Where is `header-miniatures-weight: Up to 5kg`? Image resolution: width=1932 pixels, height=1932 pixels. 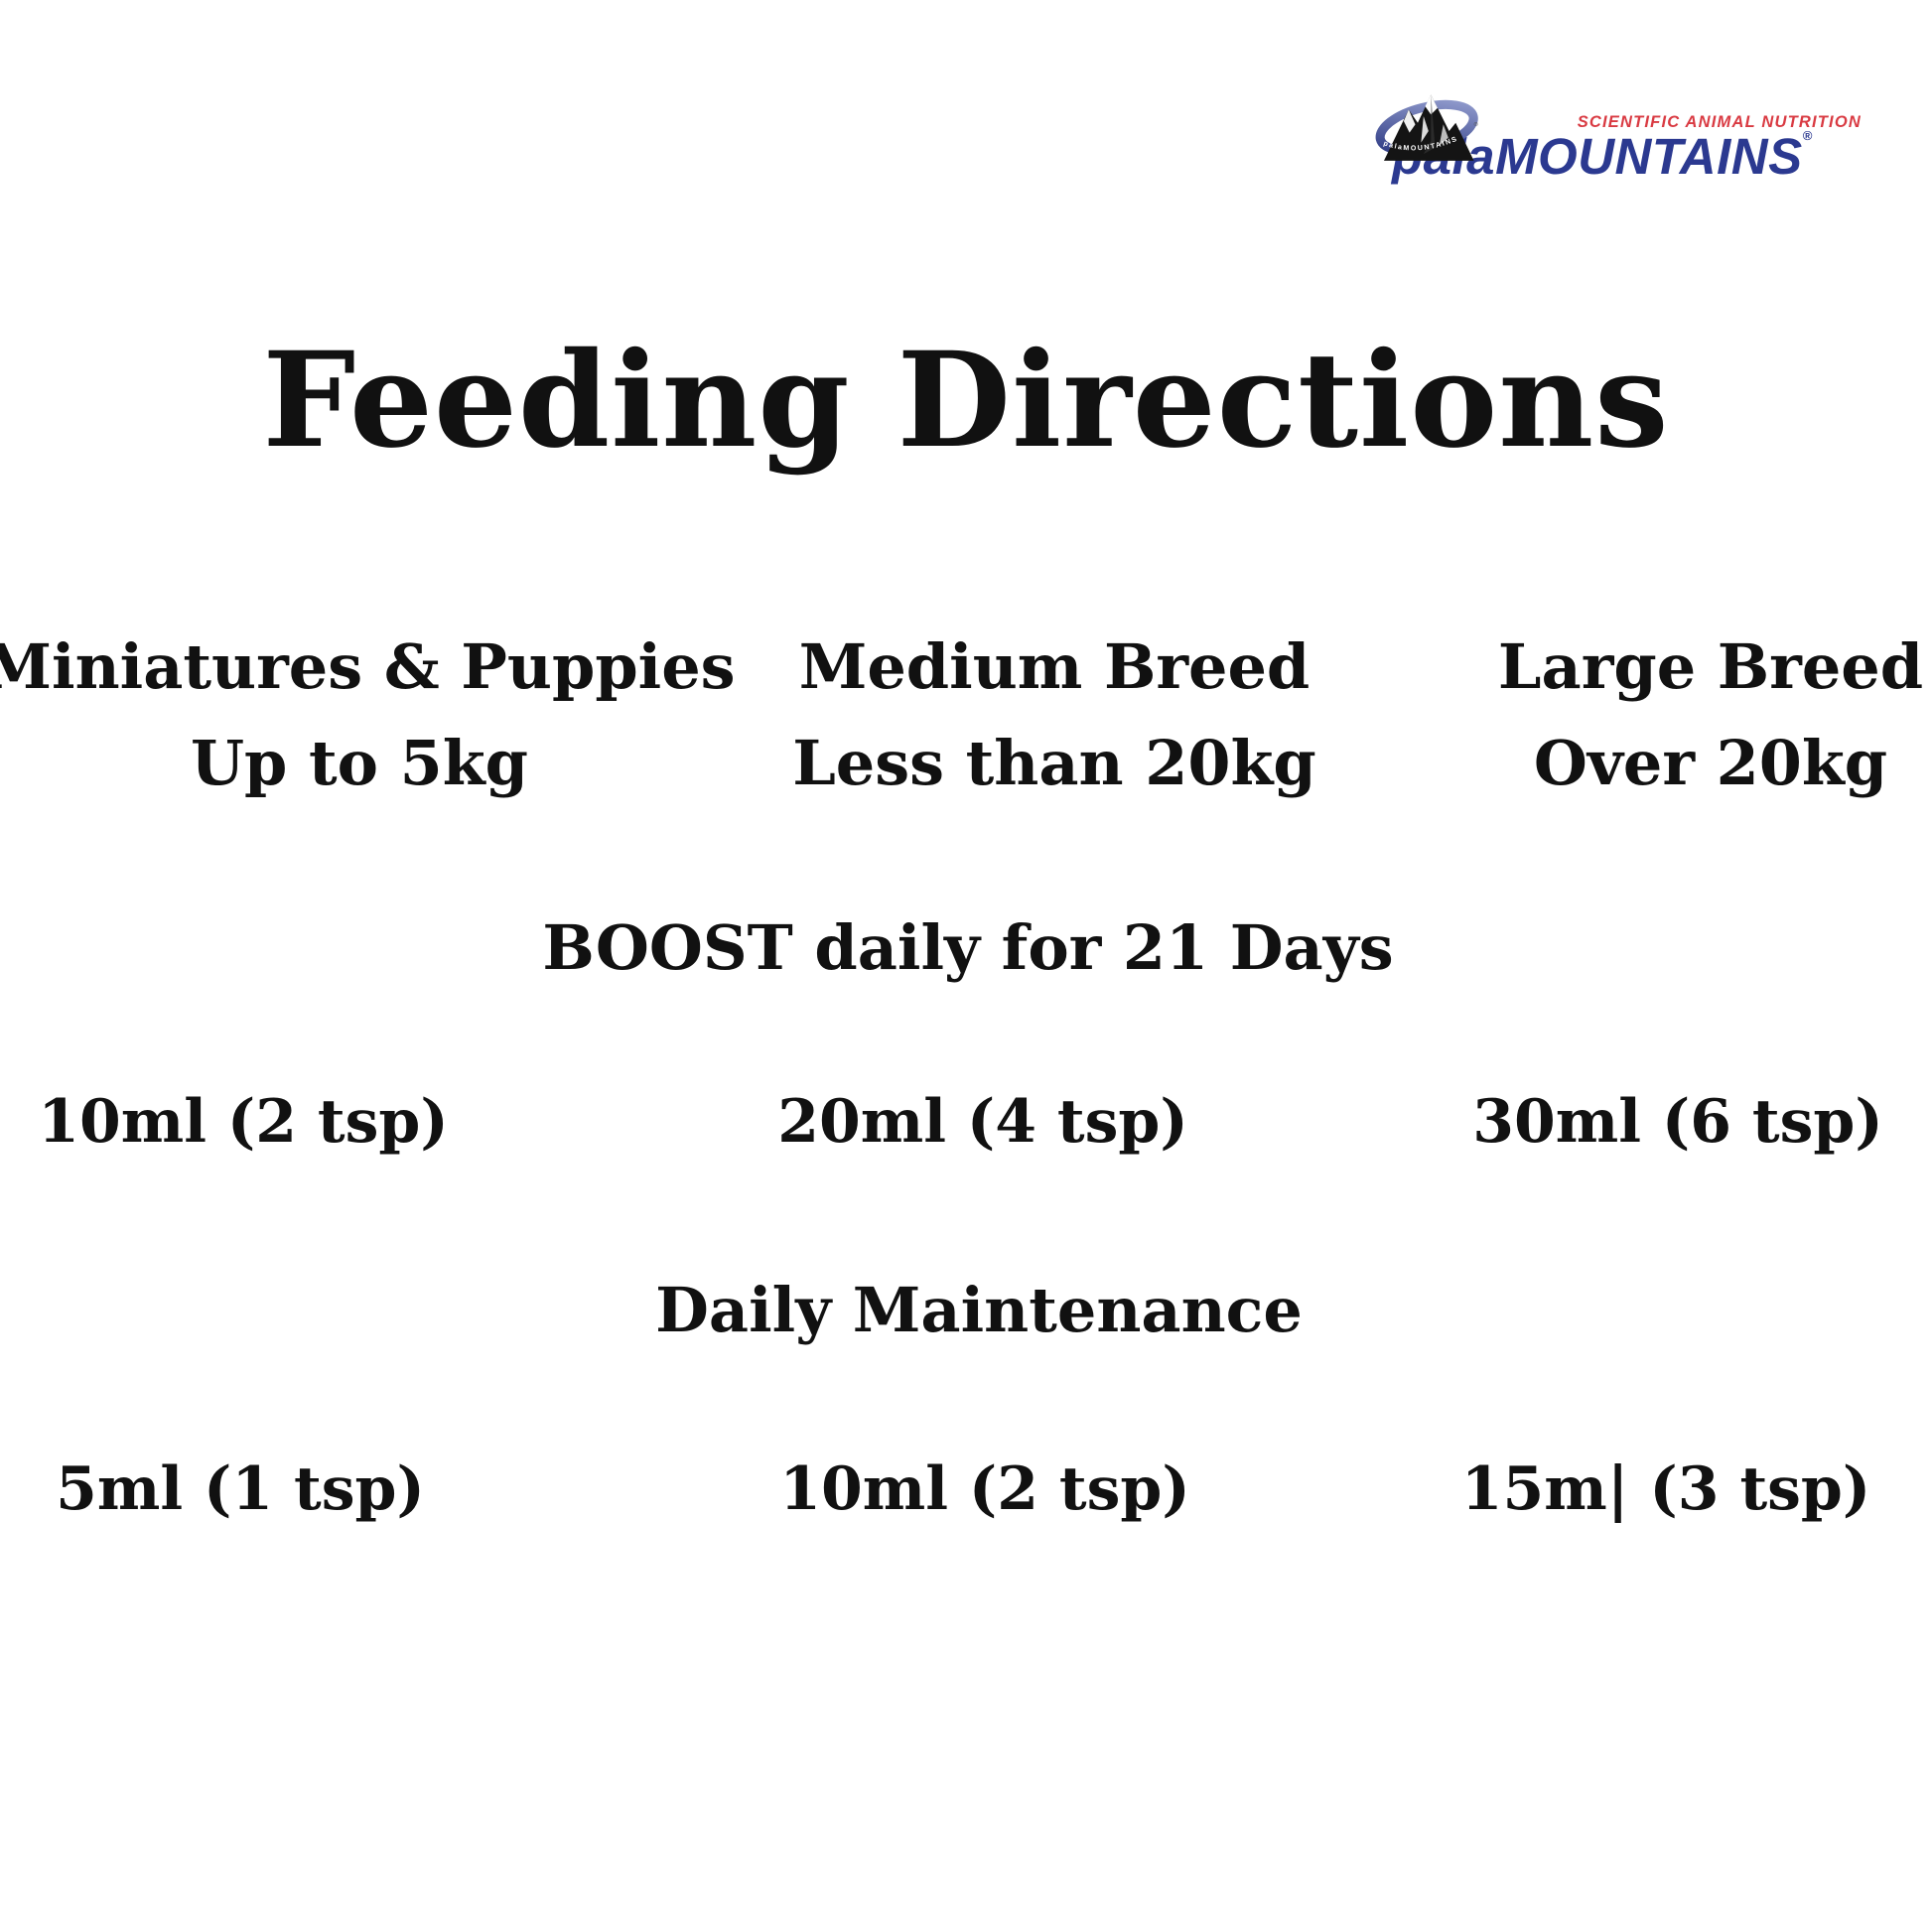
header-miniatures-weight: Up to 5kg is located at coordinates (359, 763).